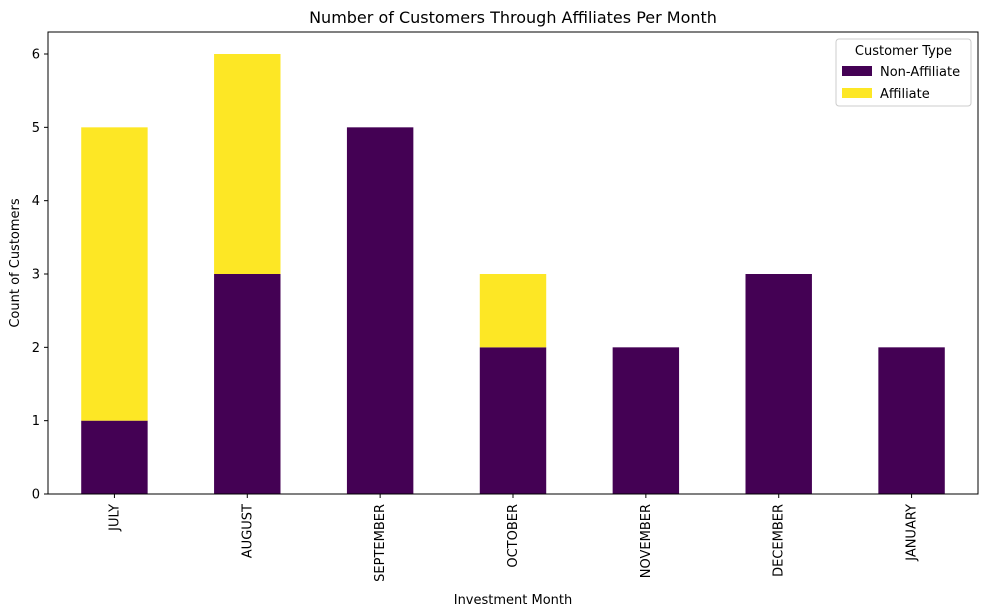 The width and height of the screenshot is (988, 616). Describe the element at coordinates (15, 263) in the screenshot. I see `y-axis-label: Count of Customers` at that location.